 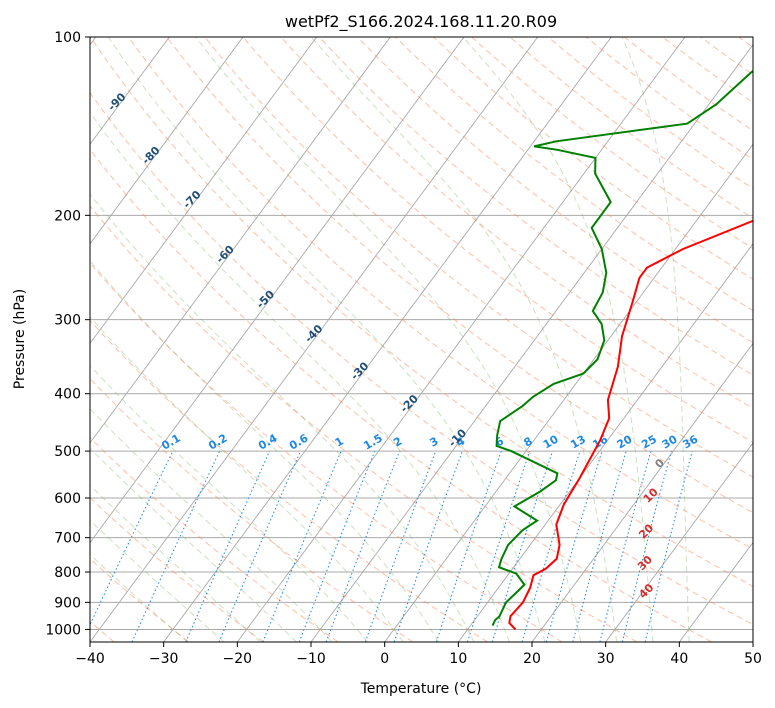 I want to click on x-tick-label: 0, so click(x=384, y=659).